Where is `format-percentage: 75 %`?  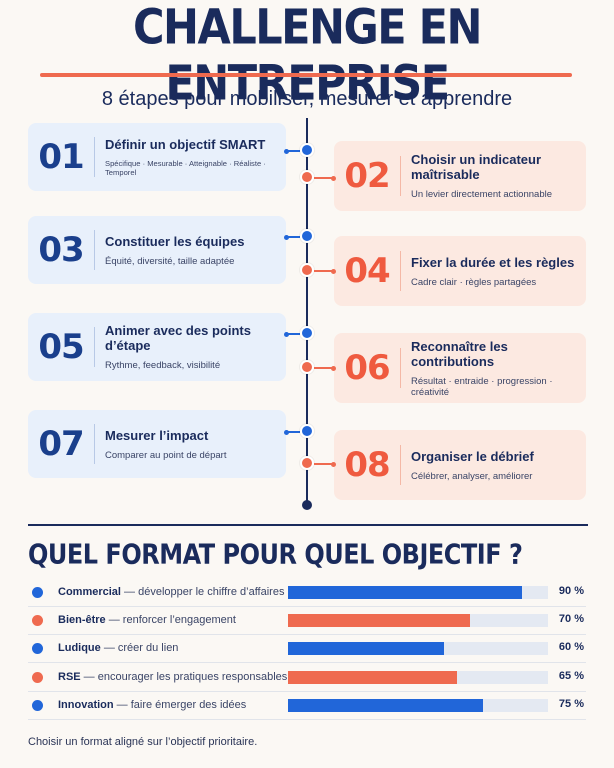
format-percentage: 75 % is located at coordinates (571, 704).